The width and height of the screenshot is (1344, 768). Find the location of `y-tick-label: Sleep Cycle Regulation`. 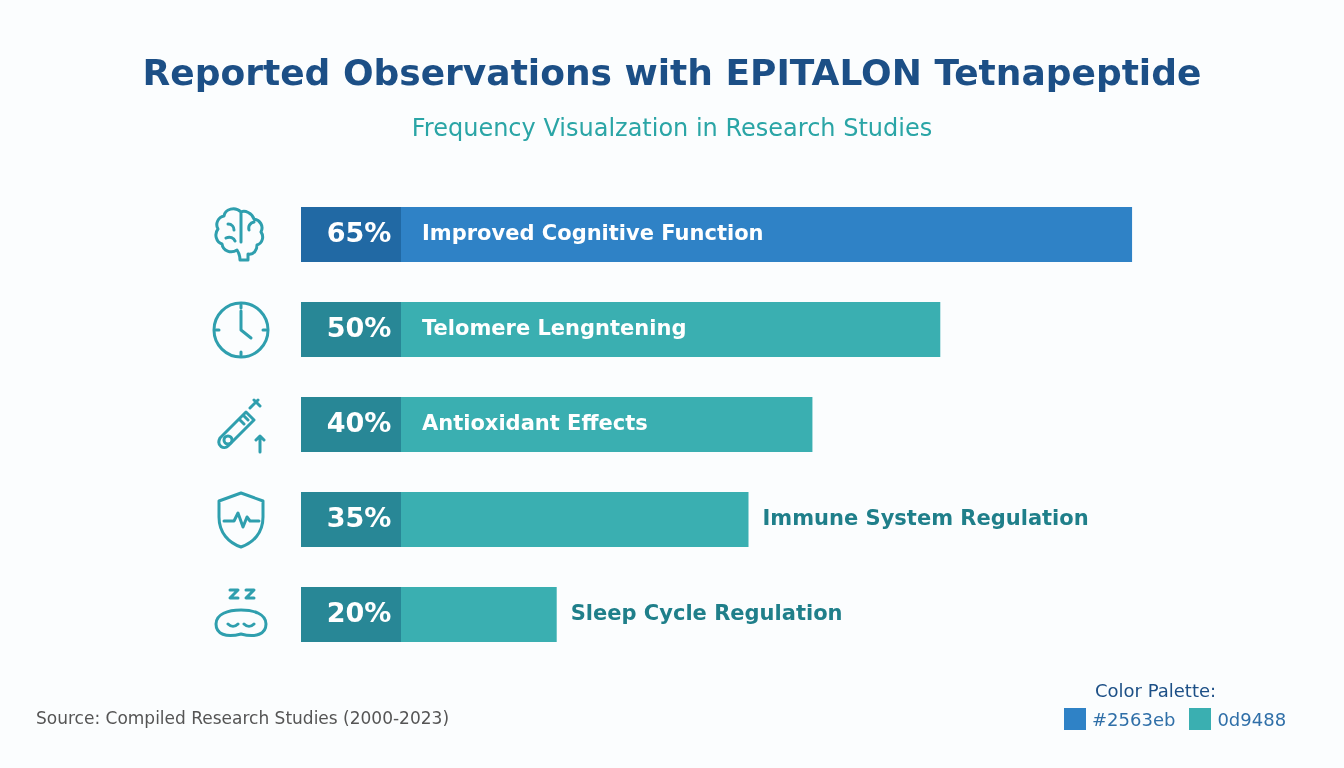

y-tick-label: Sleep Cycle Regulation is located at coordinates (706, 612).